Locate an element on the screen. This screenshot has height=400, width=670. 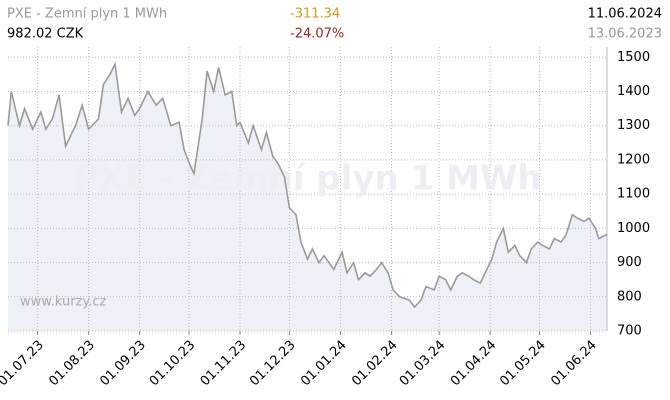
x-tick-label: 01.07.23 is located at coordinates (23, 364).